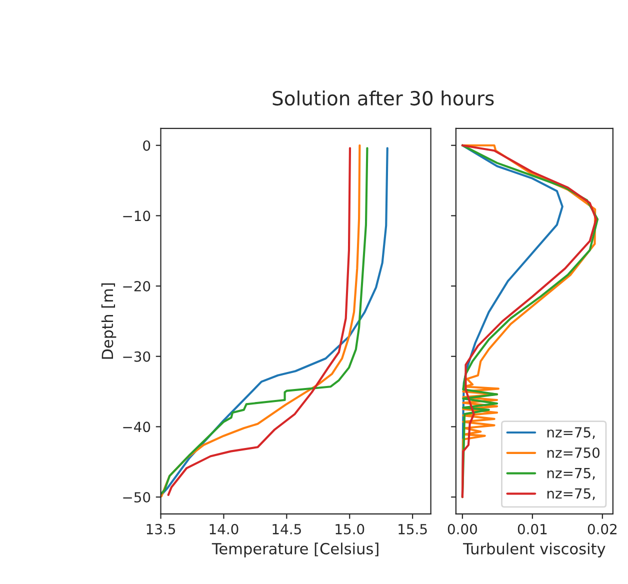 This screenshot has width=628, height=584. Describe the element at coordinates (295, 550) in the screenshot. I see `x-axis-title: Temperature [Celsius]` at that location.